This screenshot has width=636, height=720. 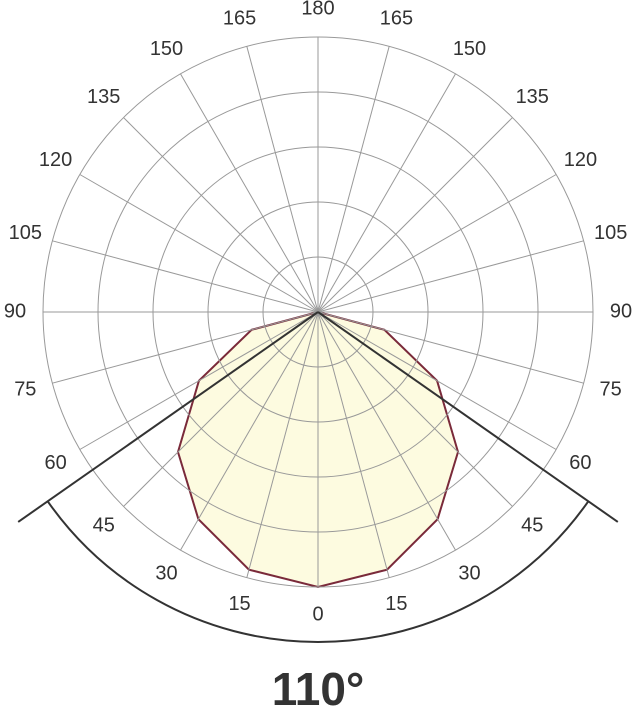 What do you see at coordinates (318, 689) in the screenshot?
I see `beam-label: 110°` at bounding box center [318, 689].